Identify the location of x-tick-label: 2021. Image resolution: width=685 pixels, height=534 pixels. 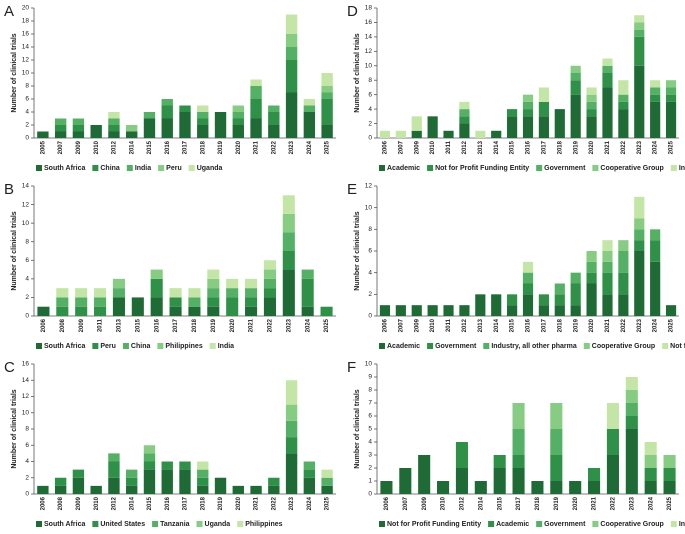
(608, 147).